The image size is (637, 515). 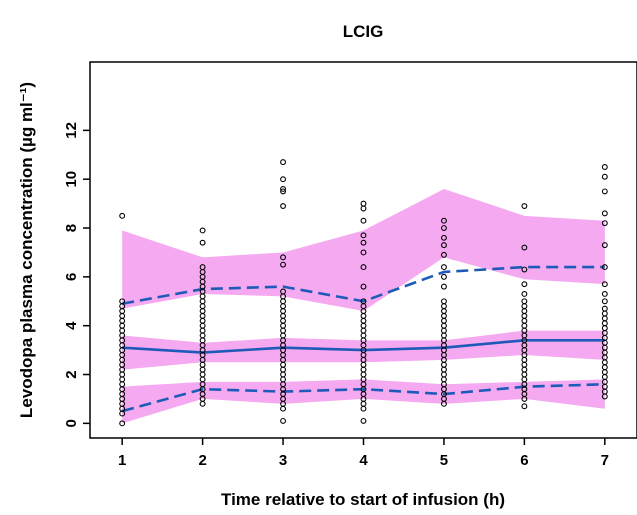 What do you see at coordinates (71, 374) in the screenshot?
I see `y-tick-label: 2` at bounding box center [71, 374].